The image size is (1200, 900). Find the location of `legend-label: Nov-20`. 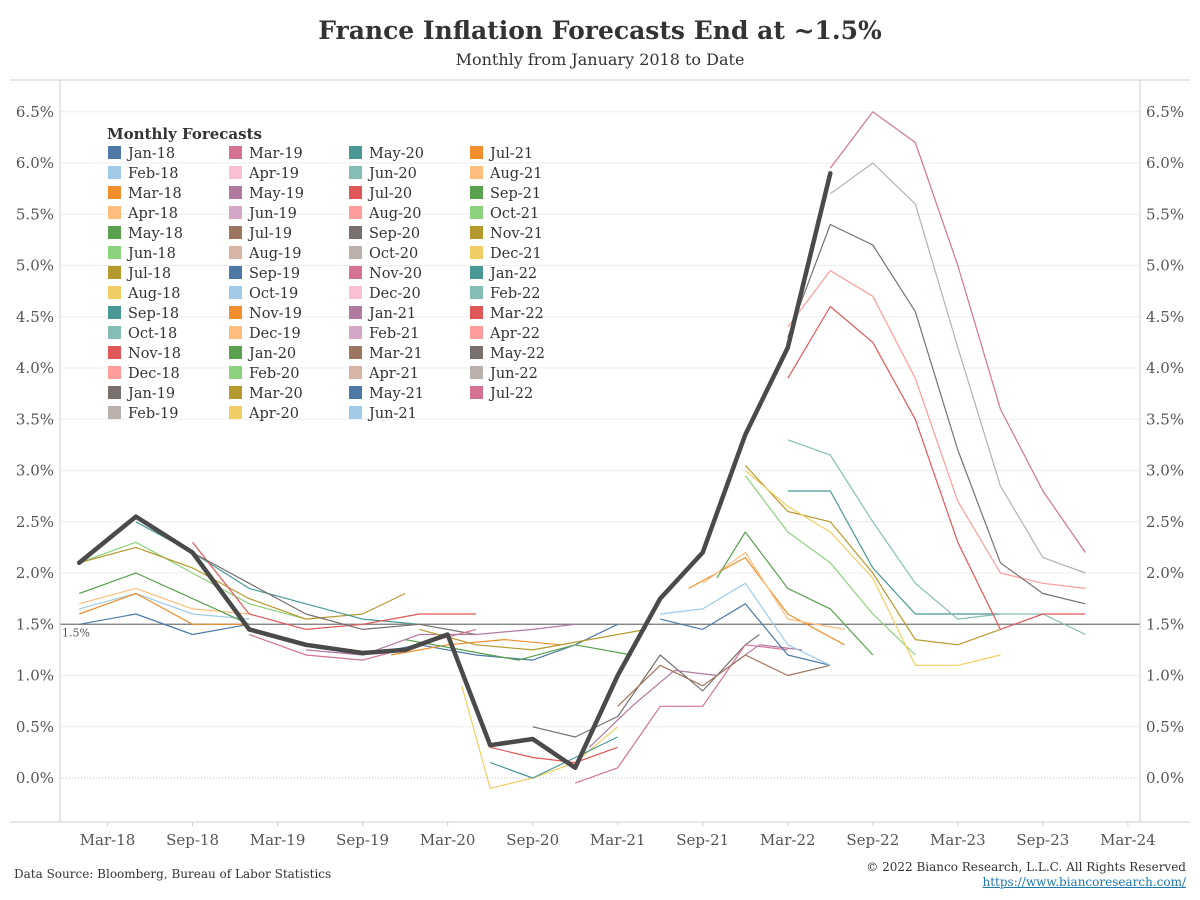

legend-label: Nov-20 is located at coordinates (395, 274).